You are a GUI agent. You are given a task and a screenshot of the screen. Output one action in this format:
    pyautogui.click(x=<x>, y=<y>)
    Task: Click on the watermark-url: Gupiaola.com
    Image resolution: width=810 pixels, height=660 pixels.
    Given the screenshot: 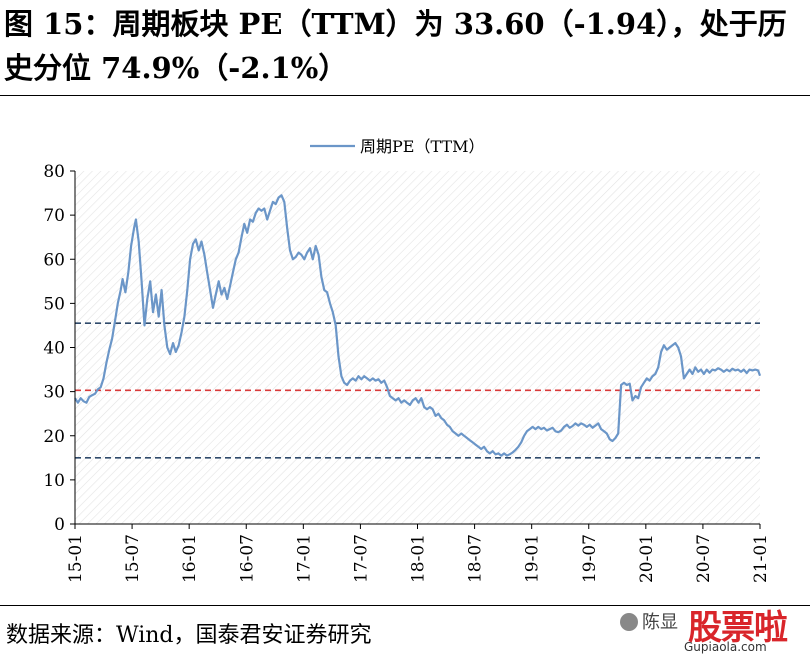 What is the action you would take?
    pyautogui.click(x=725, y=647)
    